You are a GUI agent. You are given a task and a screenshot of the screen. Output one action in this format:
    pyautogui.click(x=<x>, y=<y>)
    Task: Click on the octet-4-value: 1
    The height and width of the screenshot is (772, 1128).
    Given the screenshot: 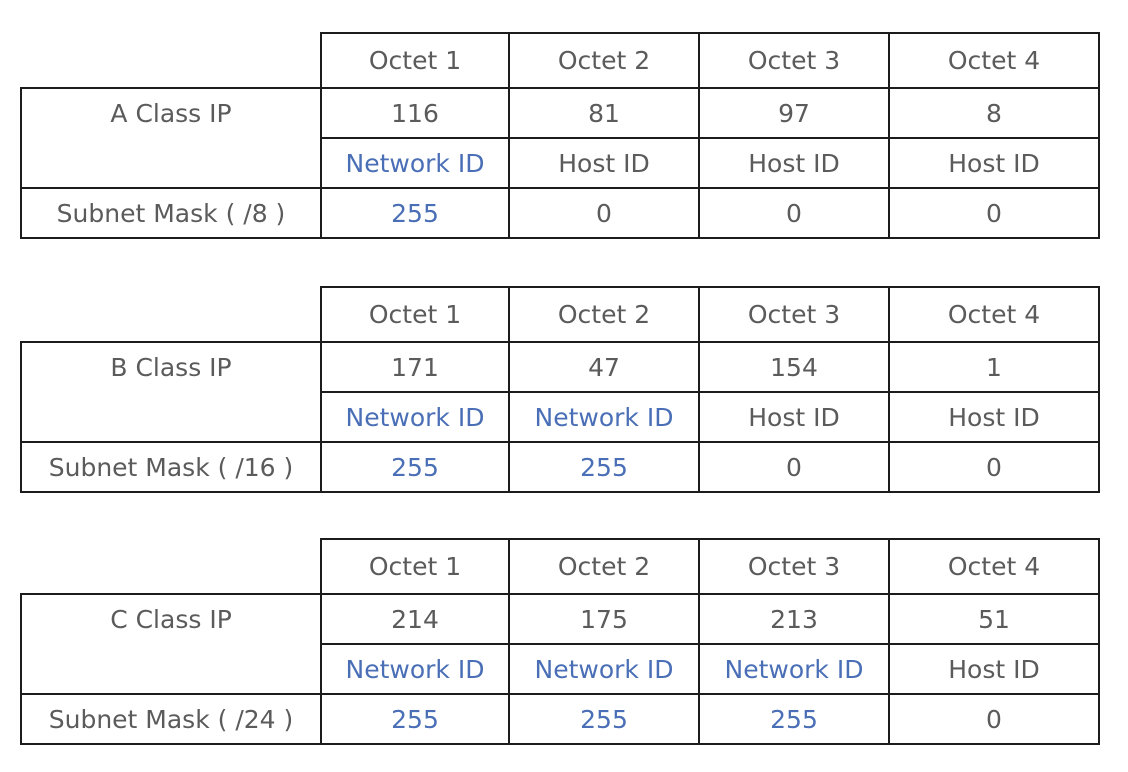 What is the action you would take?
    pyautogui.click(x=994, y=367)
    